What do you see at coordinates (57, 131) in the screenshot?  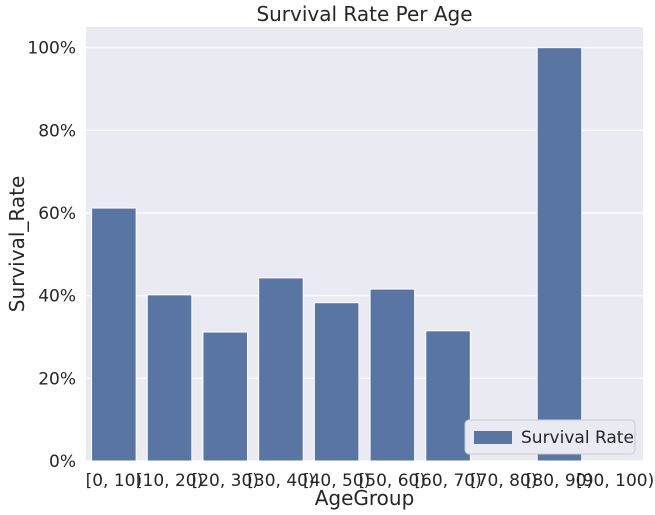 I see `y-tick-label: 80%` at bounding box center [57, 131].